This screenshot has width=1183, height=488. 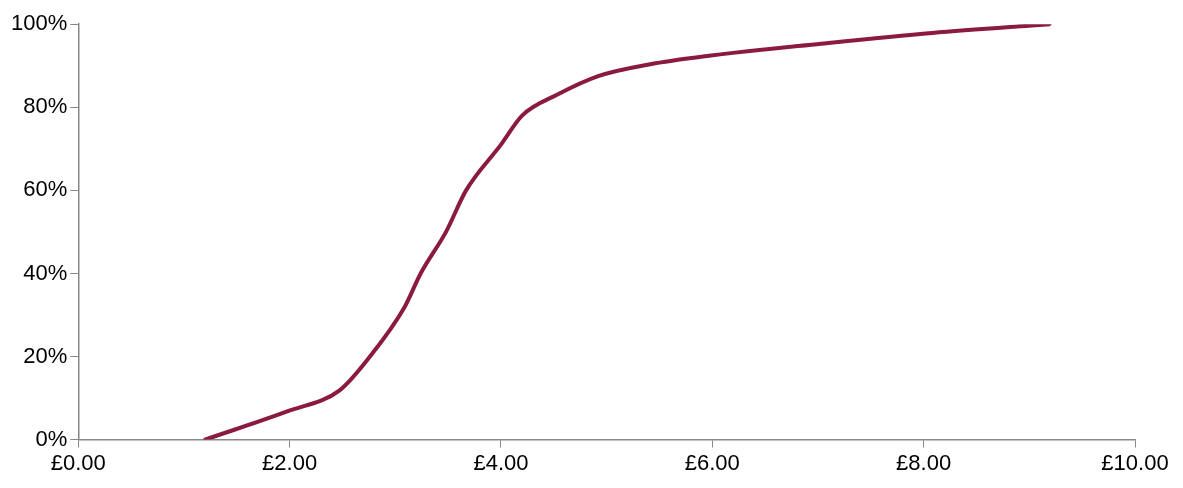 I want to click on x-tick-label: £8.00, so click(x=924, y=462).